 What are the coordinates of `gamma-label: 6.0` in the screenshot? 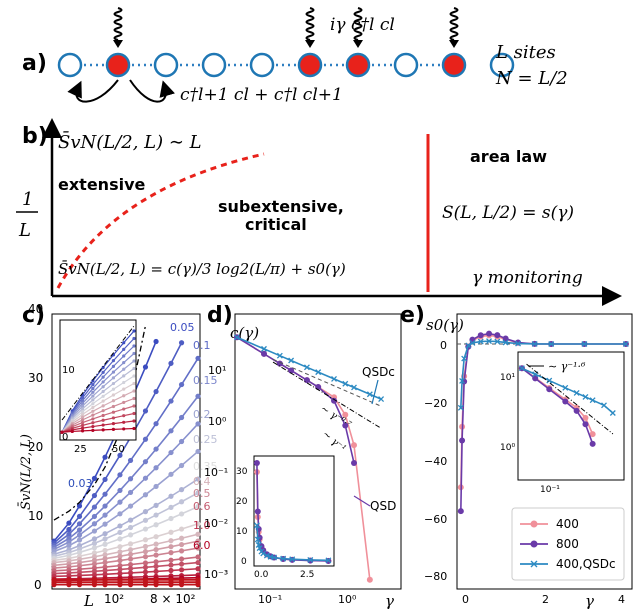 It's located at (202, 545).